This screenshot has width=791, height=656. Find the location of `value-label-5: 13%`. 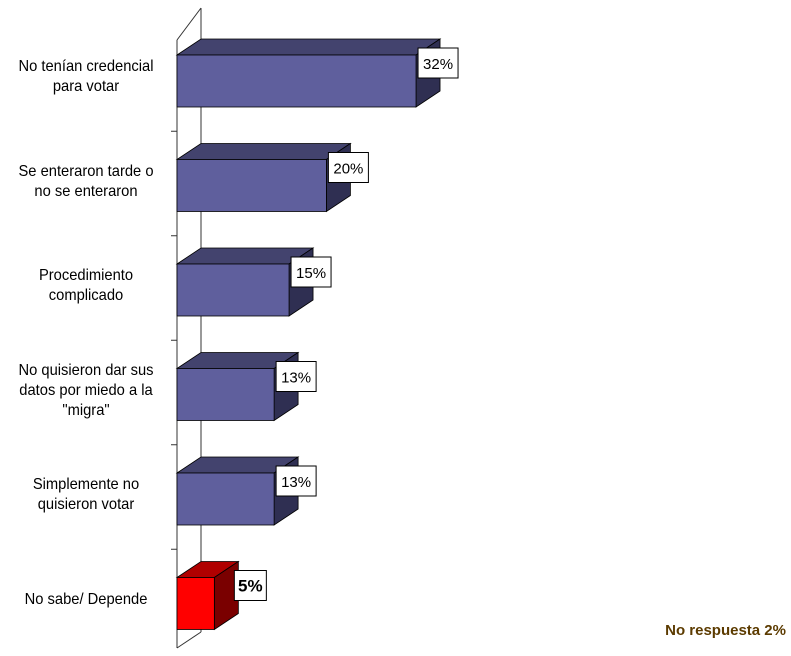

value-label-5: 13% is located at coordinates (296, 481).